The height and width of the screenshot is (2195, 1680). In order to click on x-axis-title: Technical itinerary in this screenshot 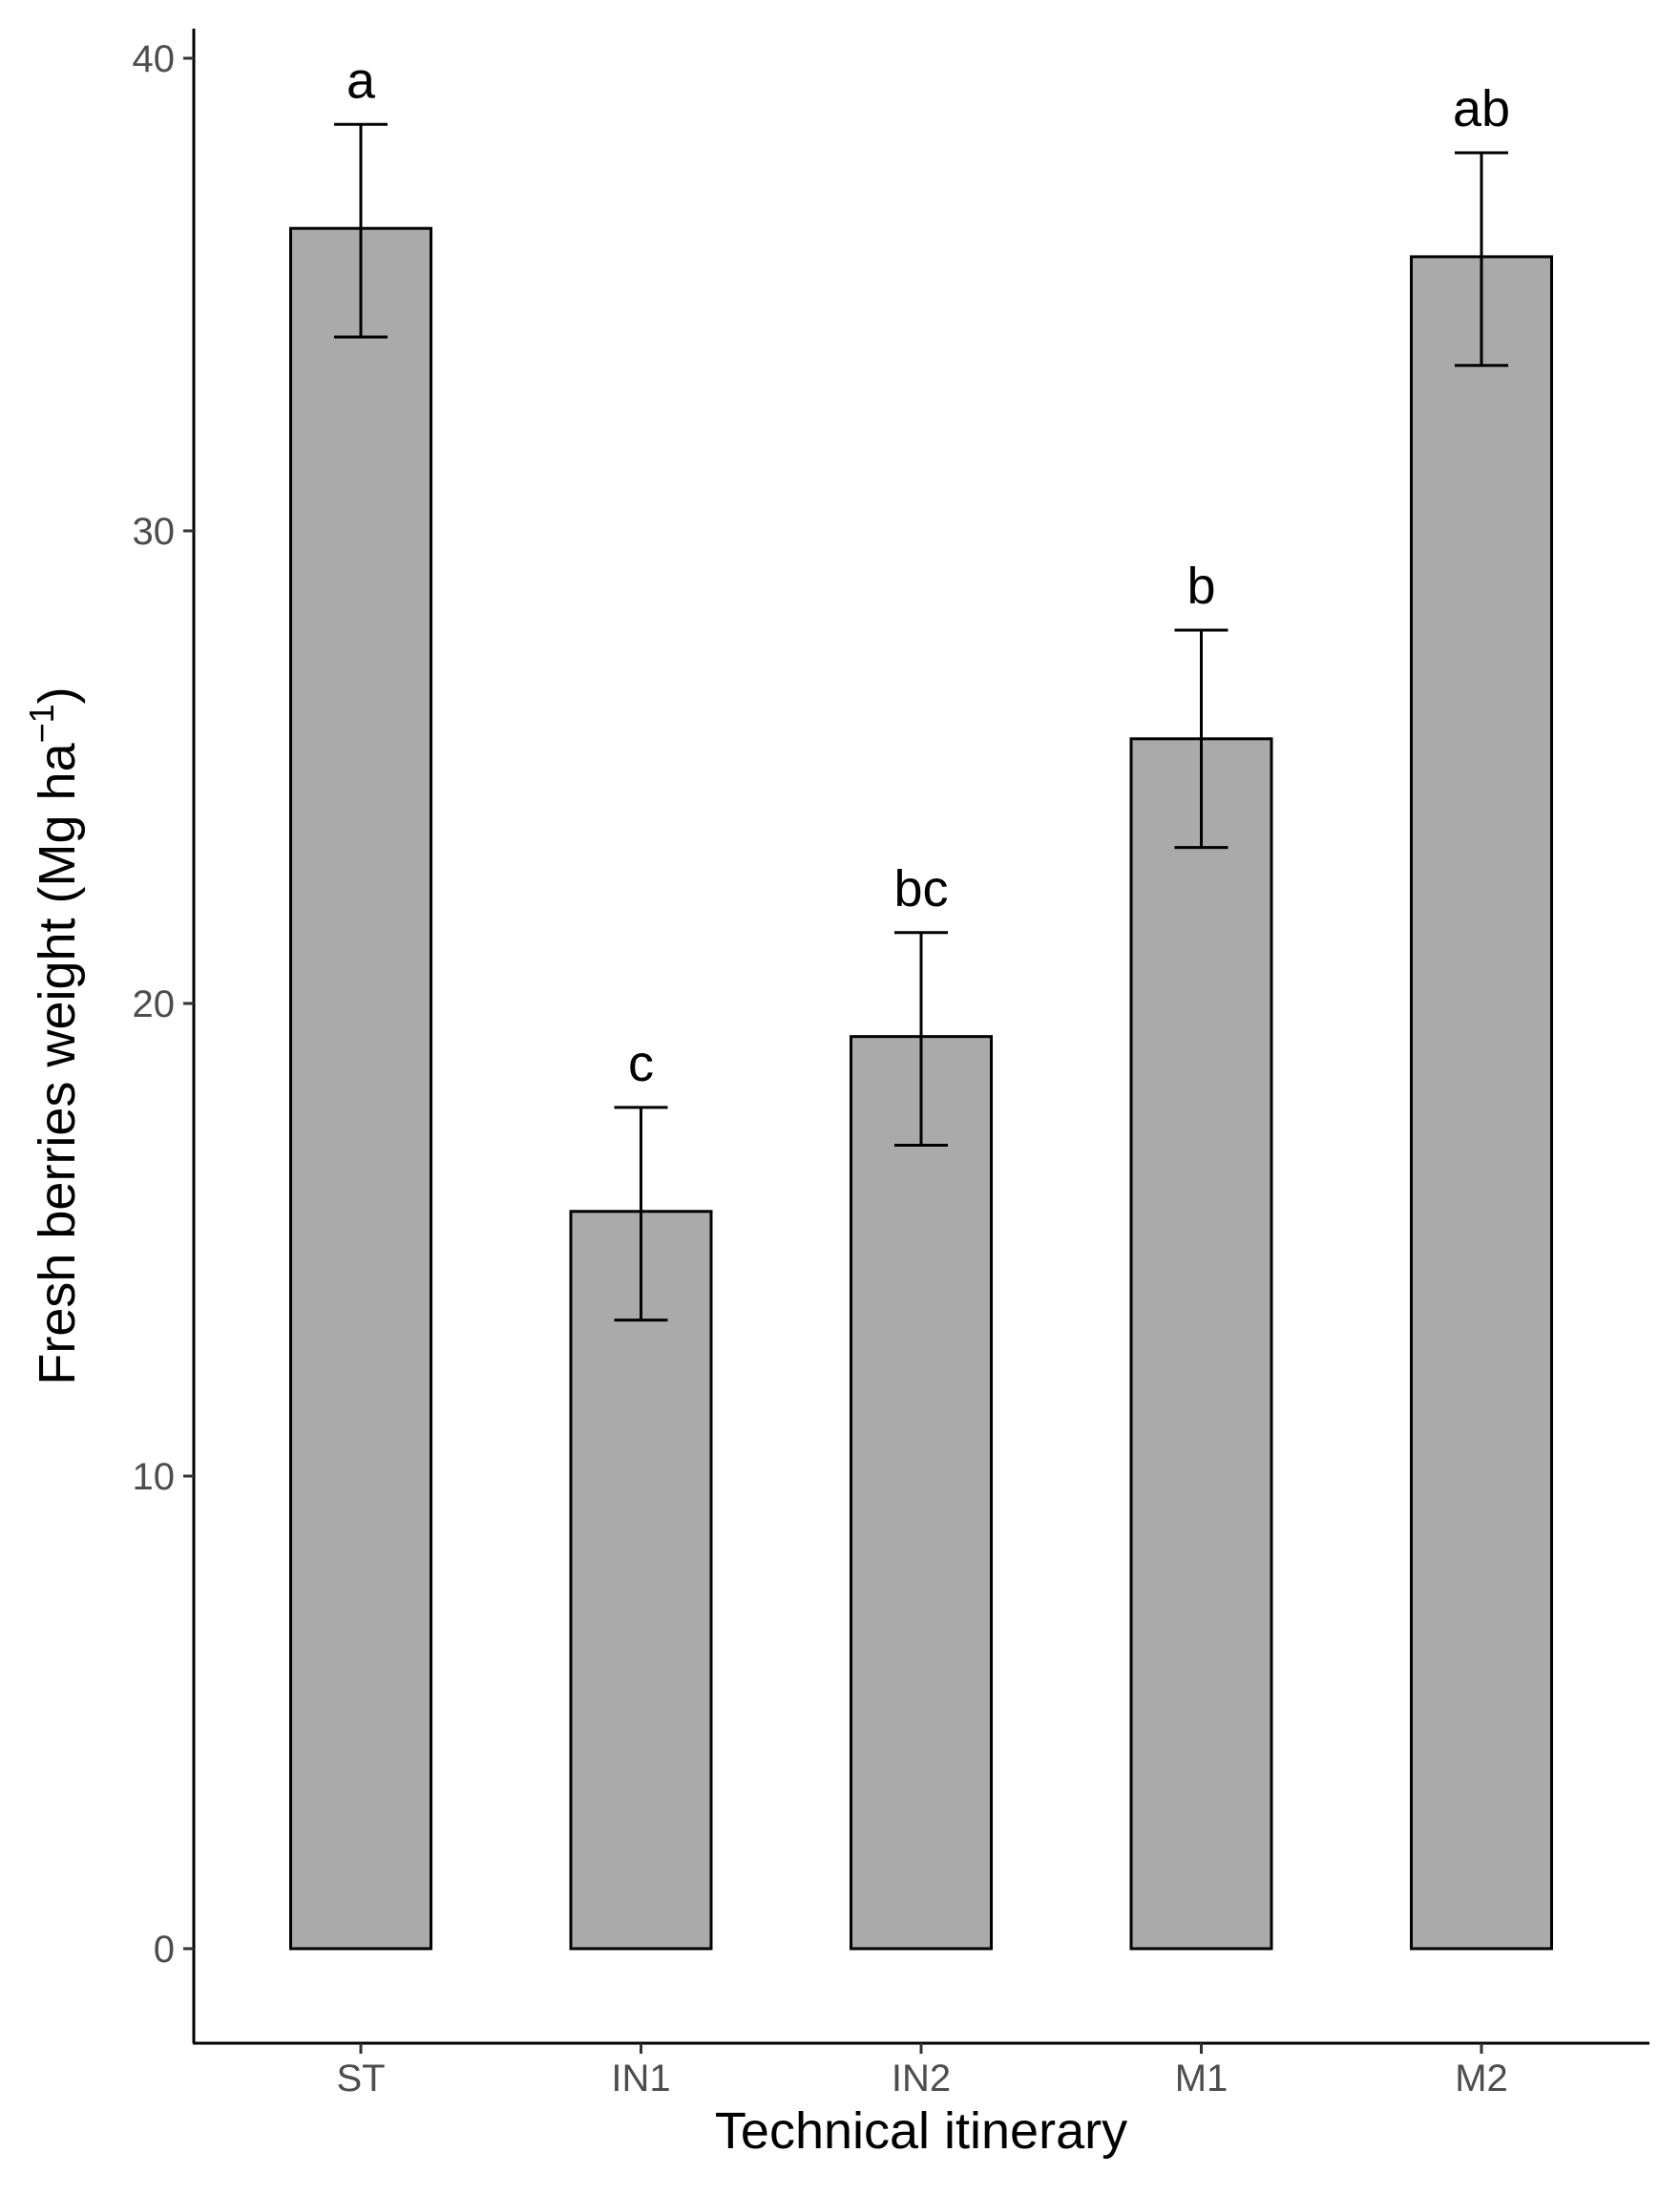, I will do `click(921, 2131)`.